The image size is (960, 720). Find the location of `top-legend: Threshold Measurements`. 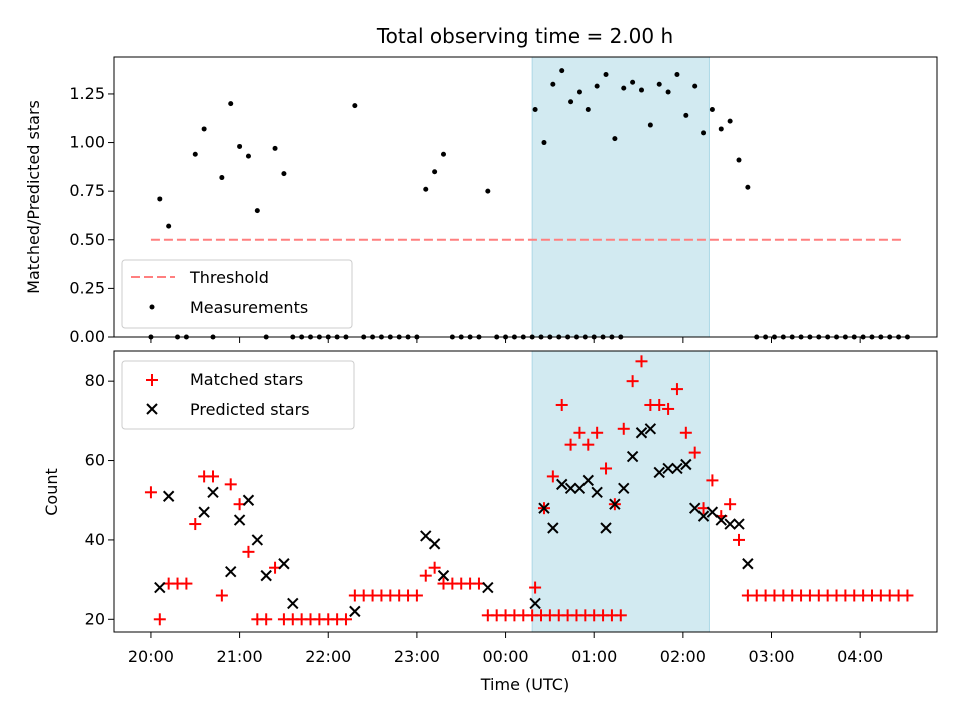

top-legend: Threshold Measurements is located at coordinates (237, 294).